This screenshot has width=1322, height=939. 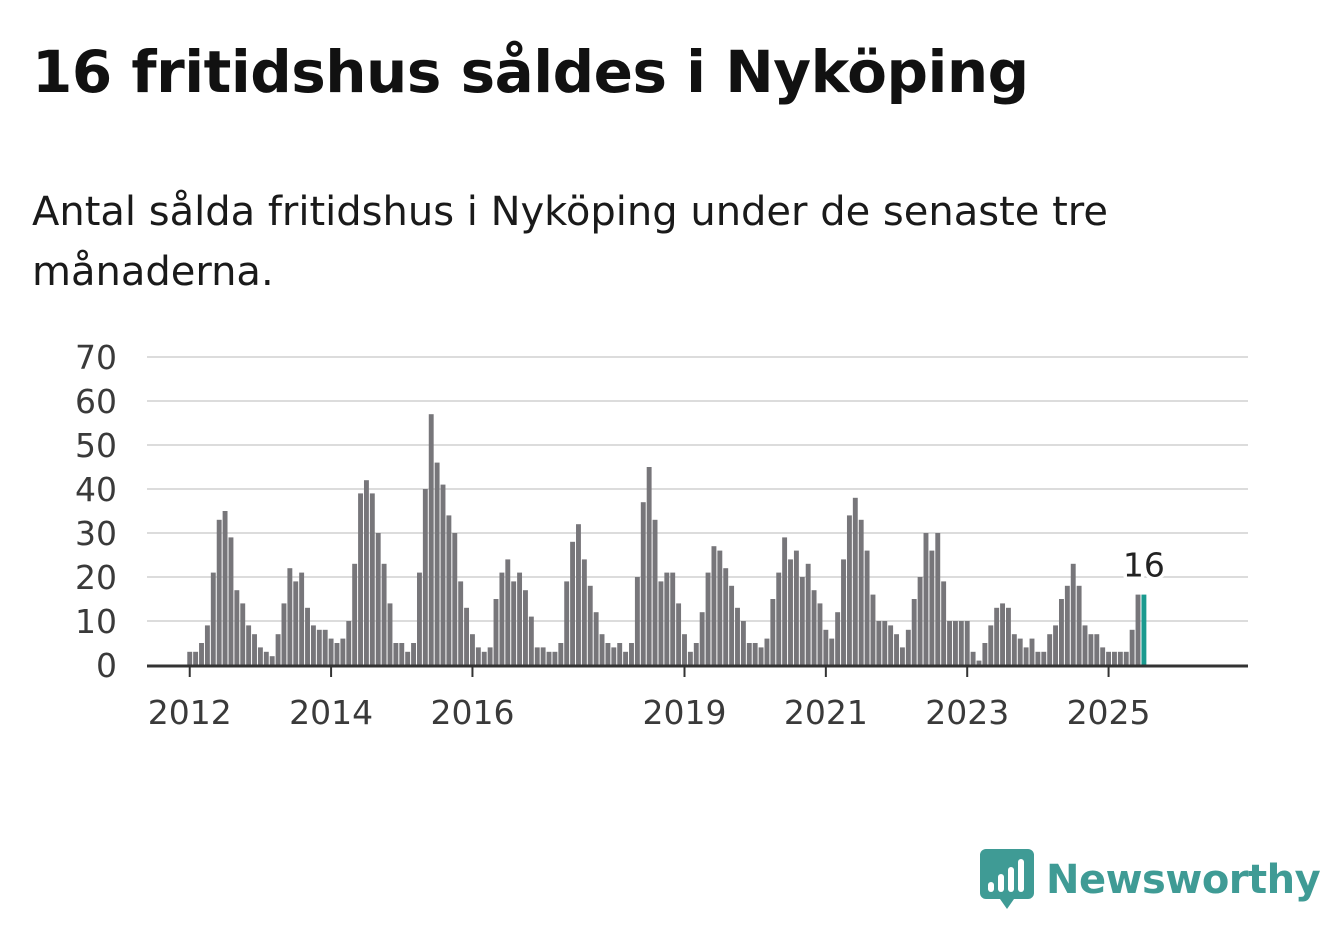 I want to click on x-tick-label: 2012, so click(x=190, y=712).